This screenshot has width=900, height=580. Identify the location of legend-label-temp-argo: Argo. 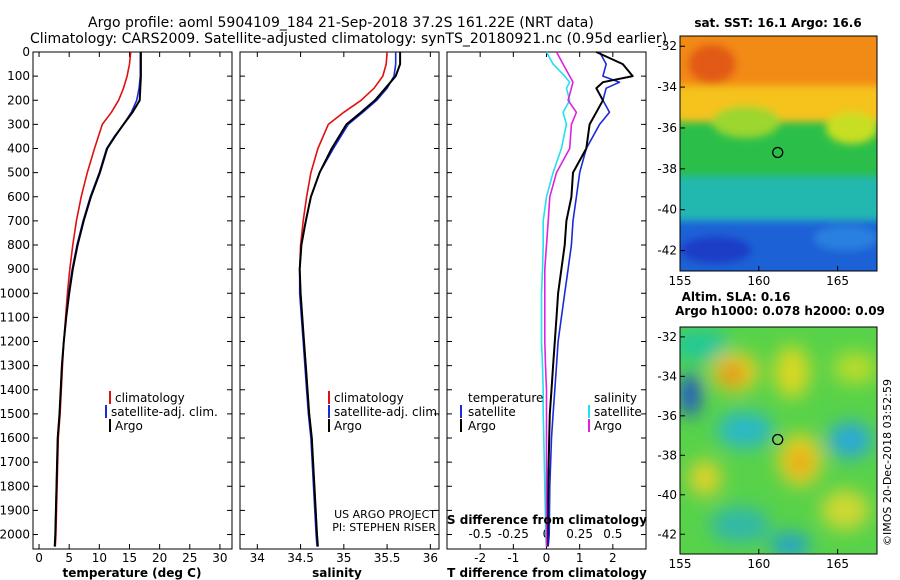
(482, 426).